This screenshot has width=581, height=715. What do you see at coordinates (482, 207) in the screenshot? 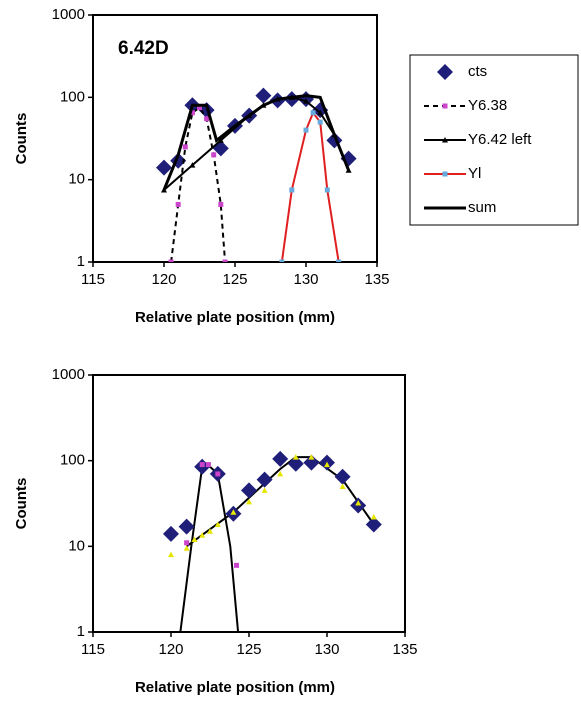
I see `legend-label: sum` at bounding box center [482, 207].